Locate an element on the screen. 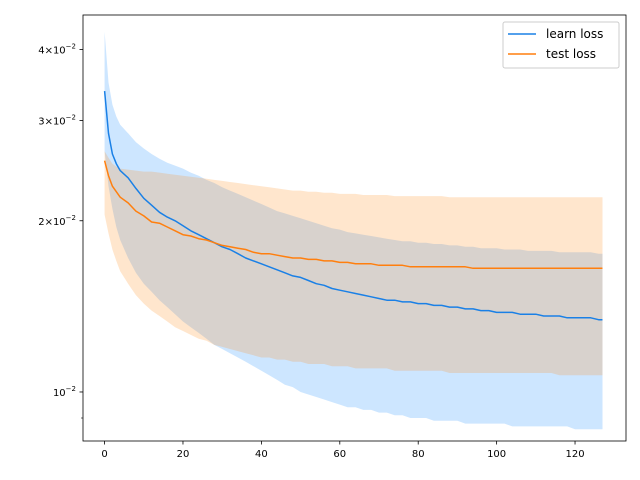 The image size is (640, 480). x-tick-label: 60 is located at coordinates (339, 454).